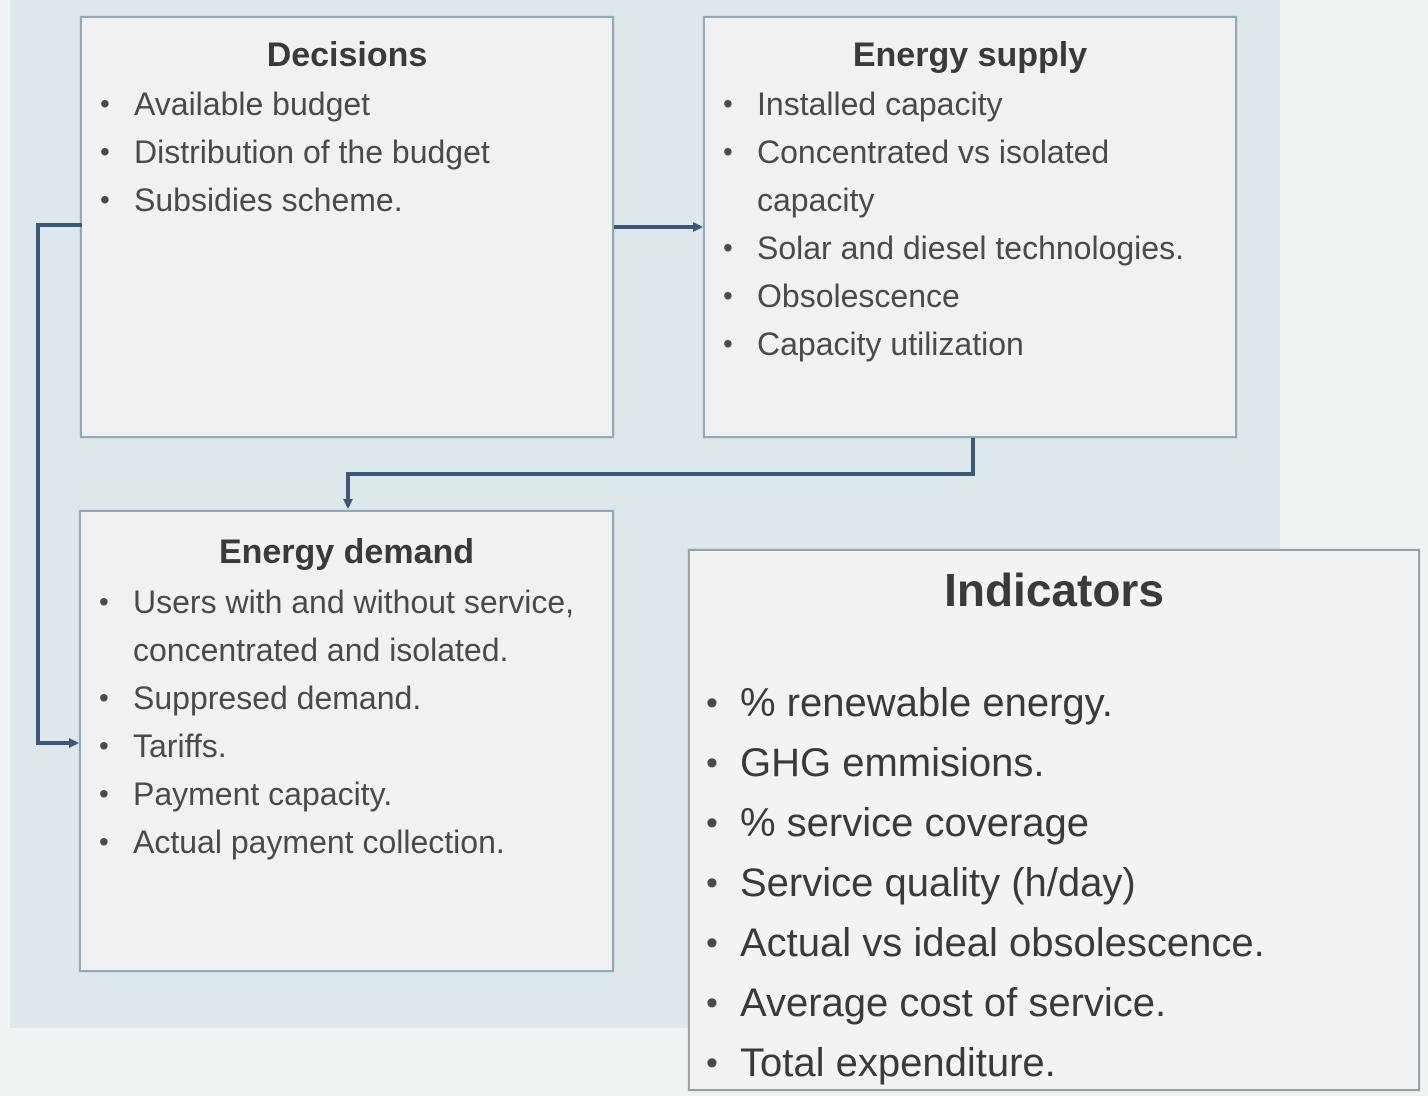  I want to click on list-item: Total expenditure., so click(1054, 1063).